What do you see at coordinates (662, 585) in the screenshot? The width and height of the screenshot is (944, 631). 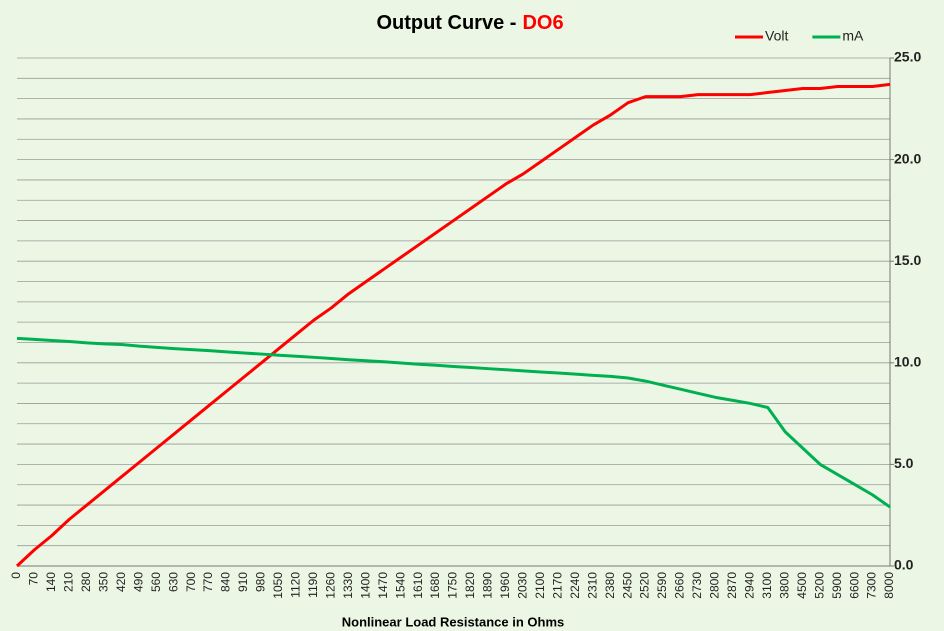 I see `x-tick-label: 2590` at bounding box center [662, 585].